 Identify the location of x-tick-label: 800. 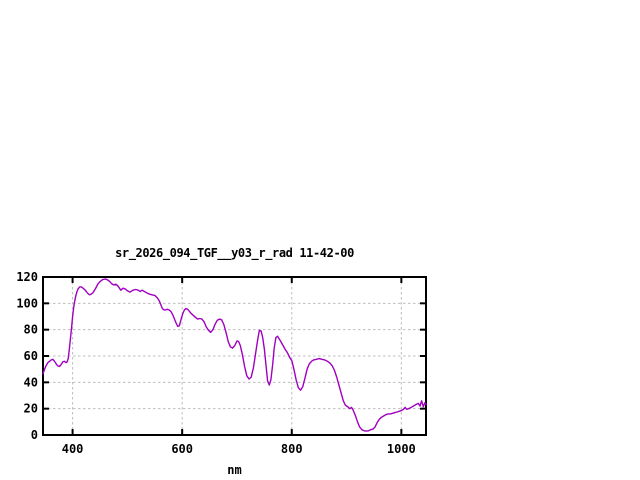
(292, 449).